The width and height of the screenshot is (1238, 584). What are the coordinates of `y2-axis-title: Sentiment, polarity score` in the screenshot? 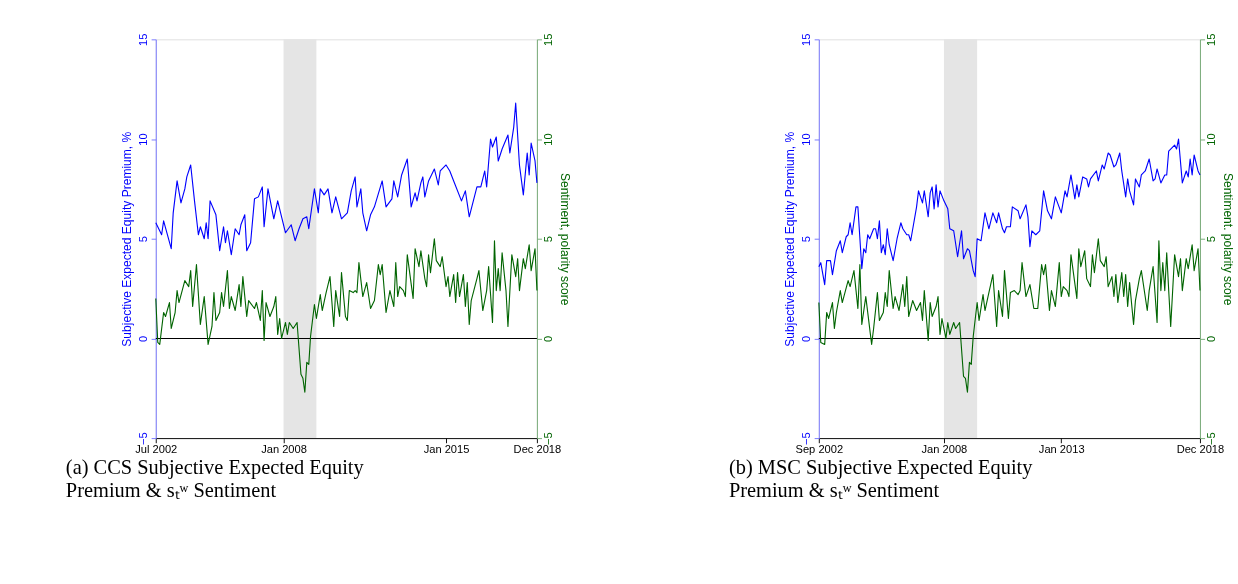 It's located at (564, 239).